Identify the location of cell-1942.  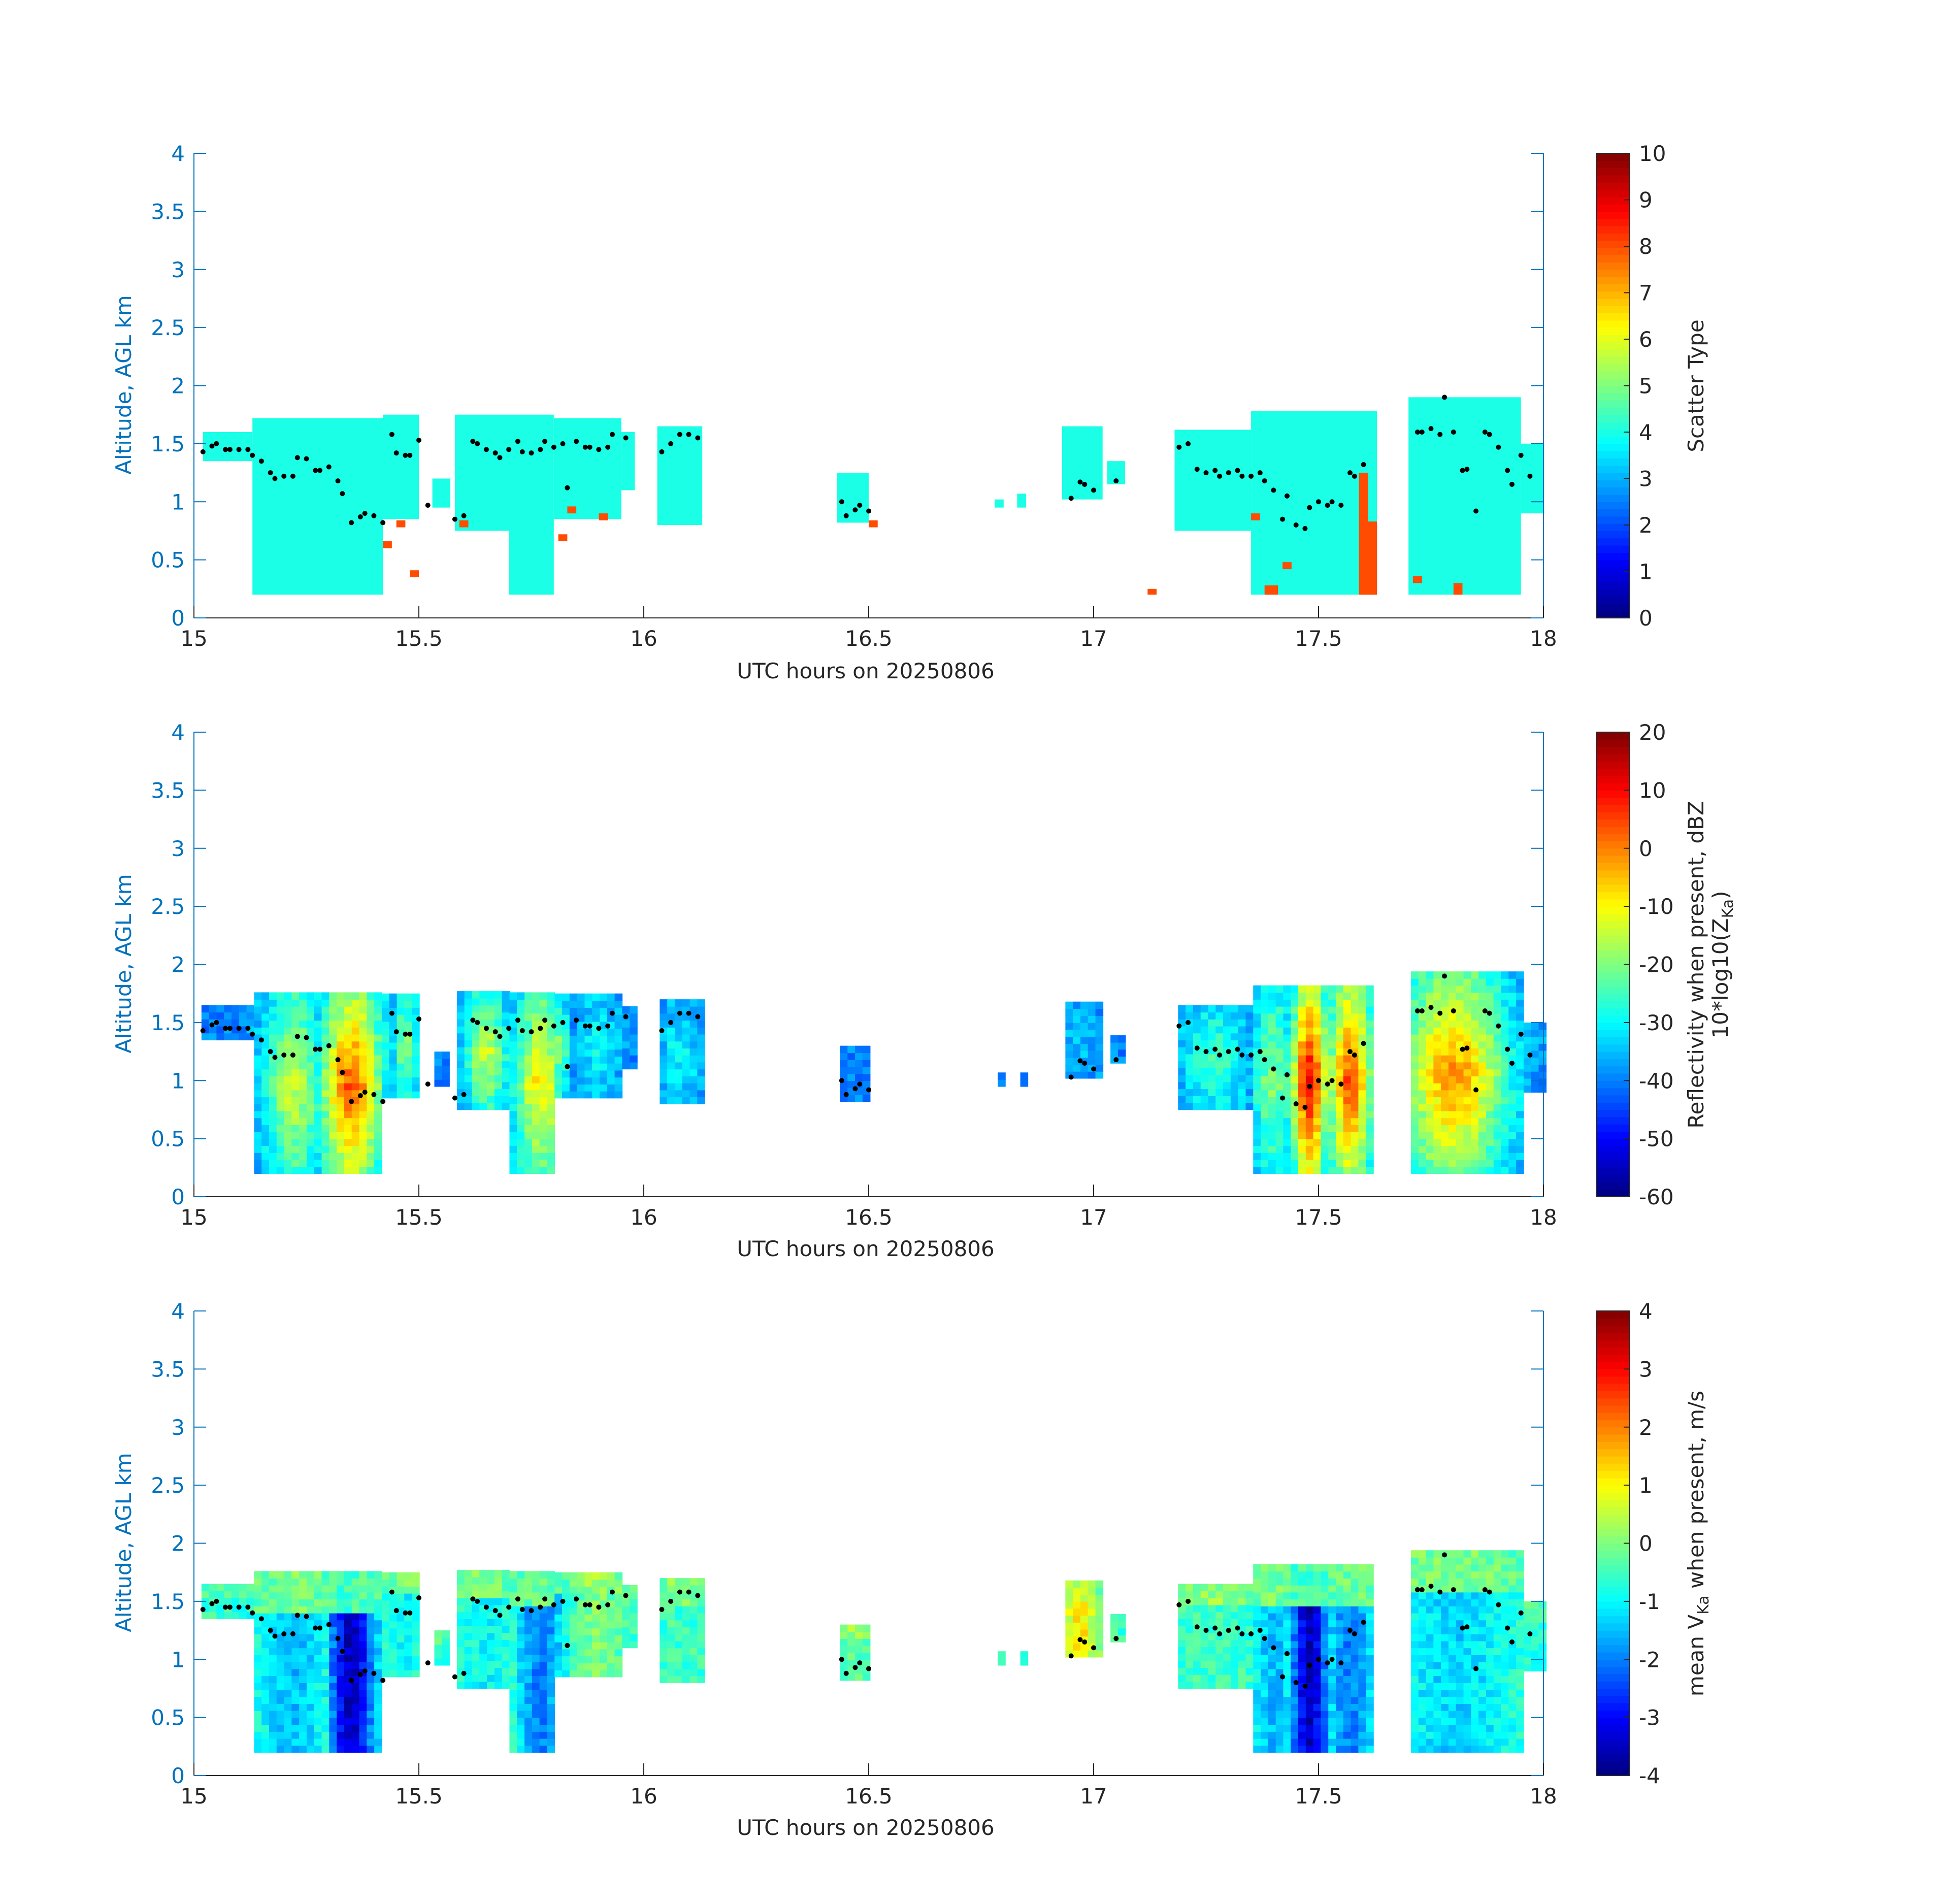
(1460, 1122).